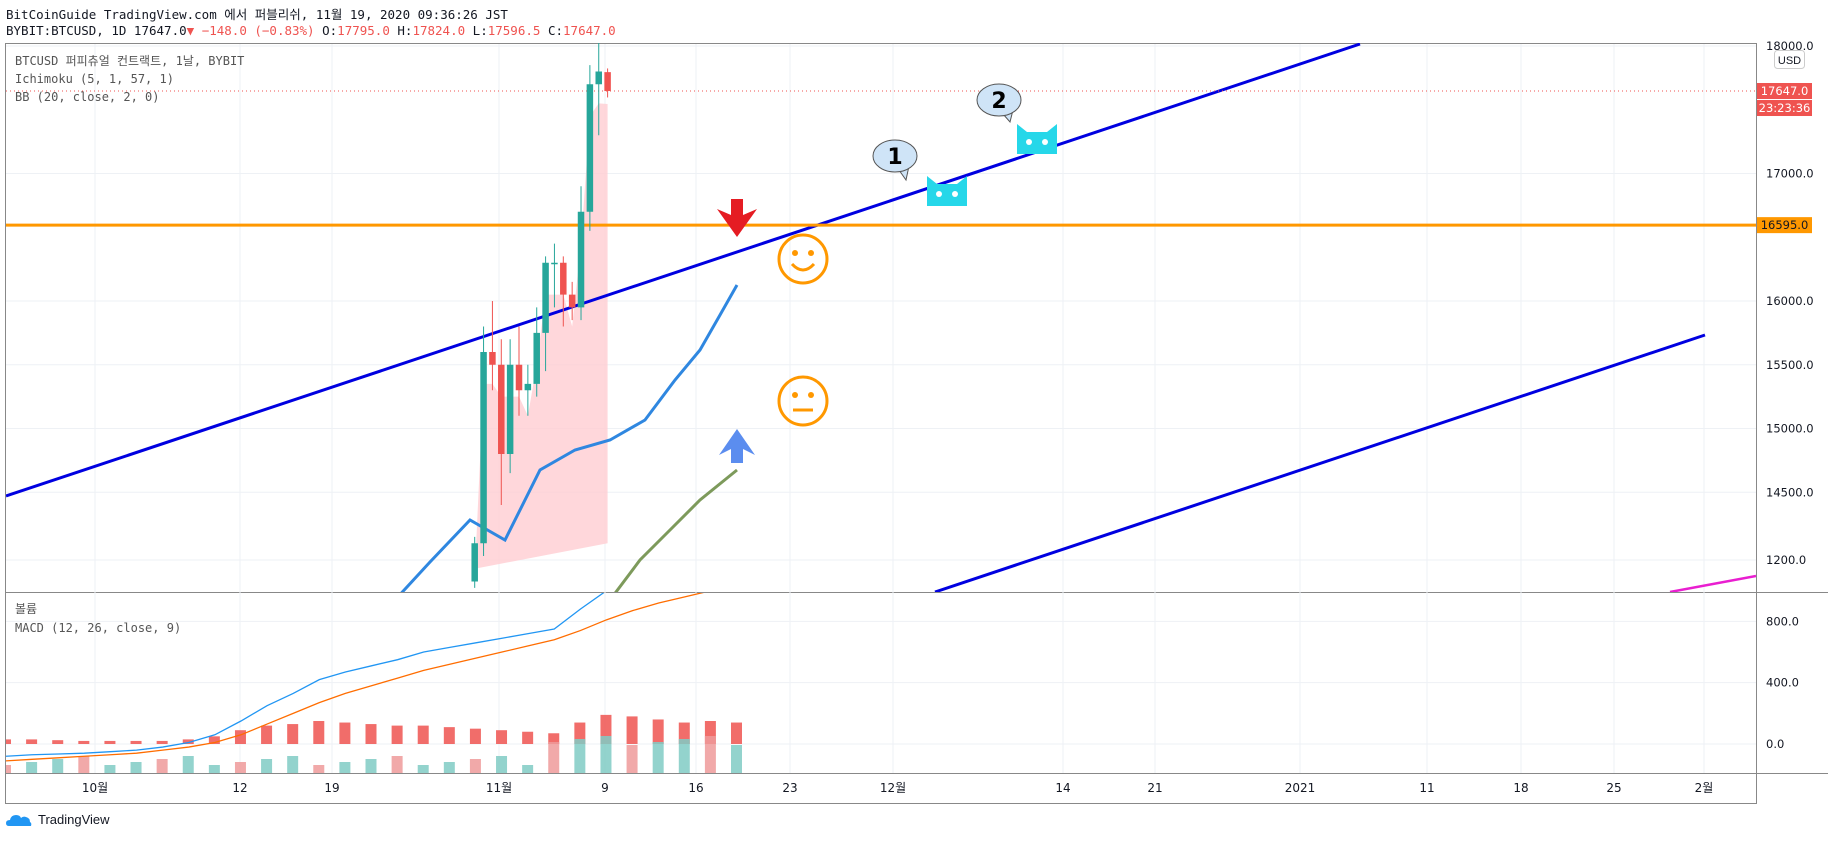  I want to click on price-tag-label: 17647.0, so click(1785, 91).